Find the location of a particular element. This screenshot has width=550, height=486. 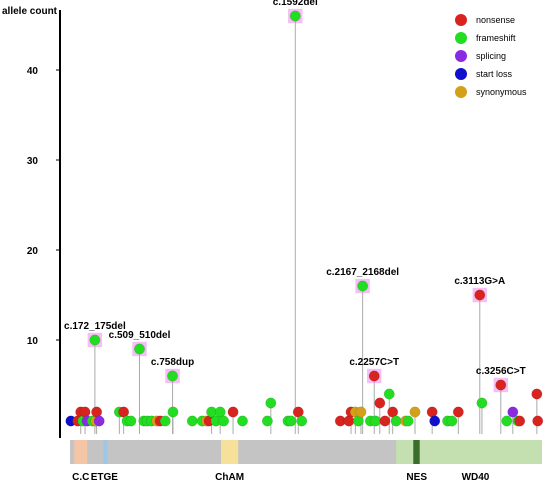

nes-marker is located at coordinates (416, 452).